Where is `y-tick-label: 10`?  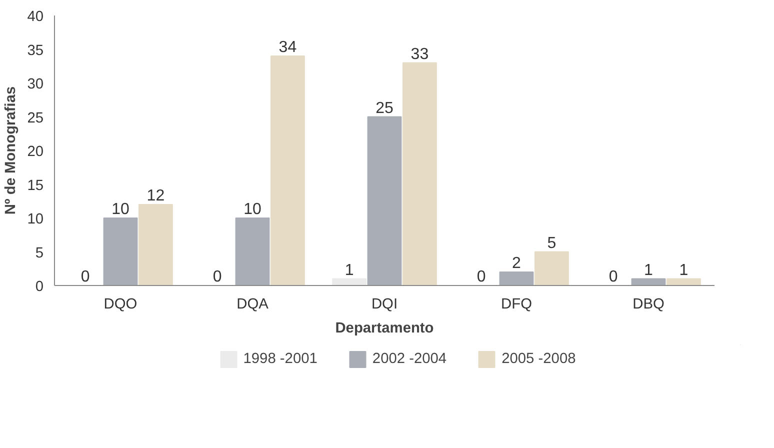
y-tick-label: 10 is located at coordinates (35, 220).